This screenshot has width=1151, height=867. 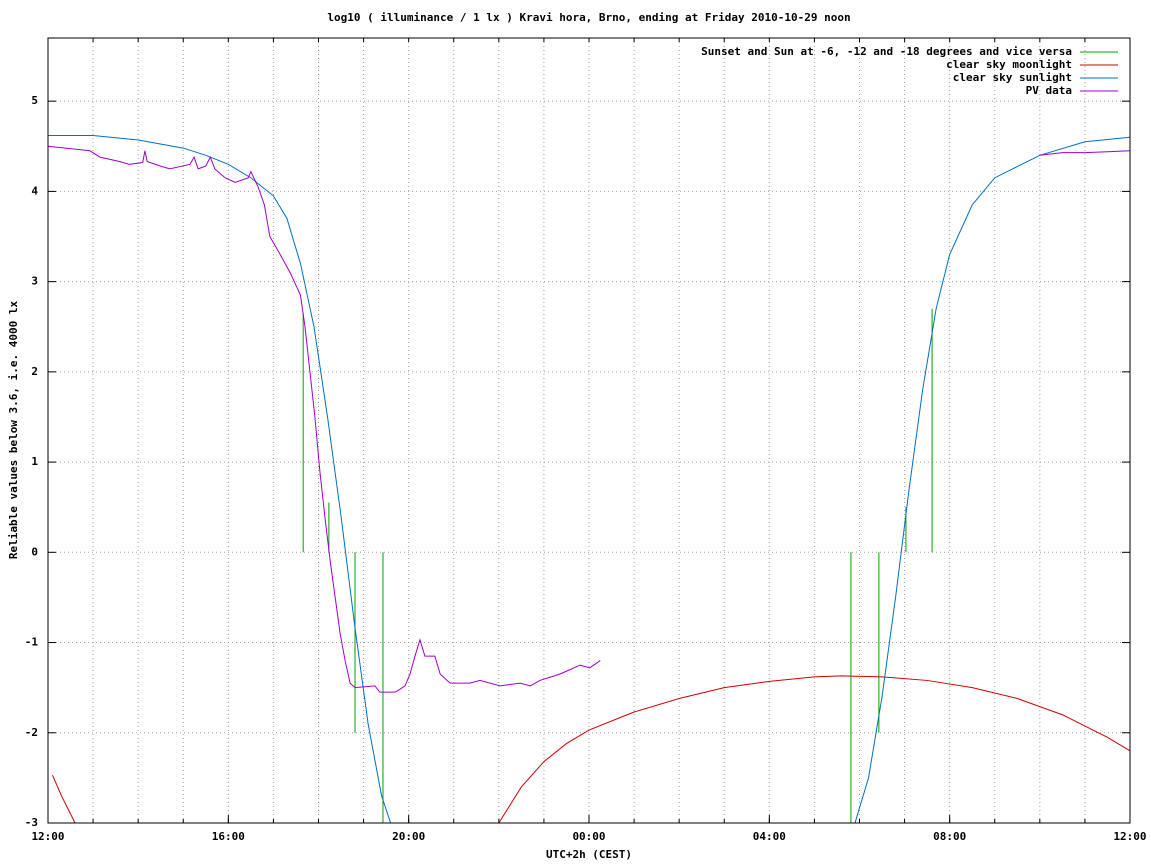 I want to click on y-tick-label: -3, so click(x=31, y=822).